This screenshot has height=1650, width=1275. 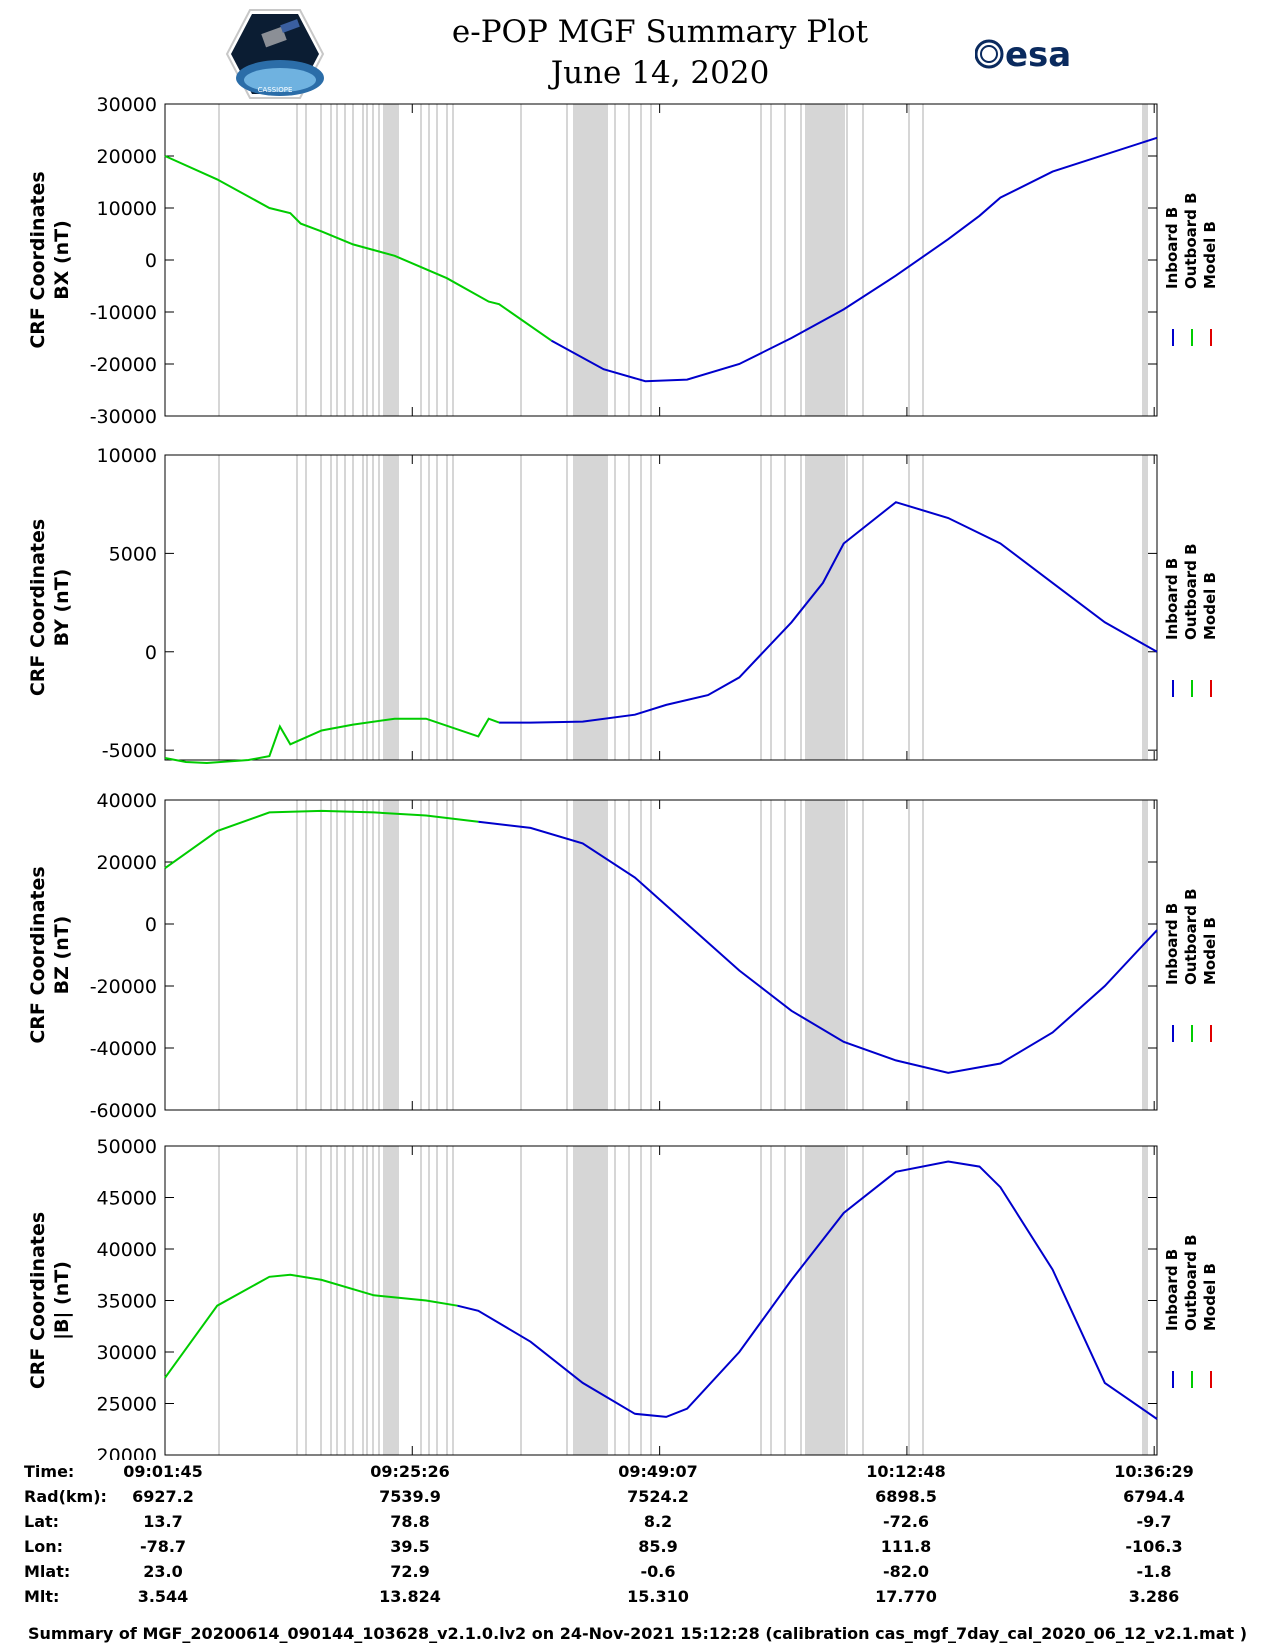 What do you see at coordinates (1038, 54) in the screenshot?
I see `esa-logo-text: esa` at bounding box center [1038, 54].